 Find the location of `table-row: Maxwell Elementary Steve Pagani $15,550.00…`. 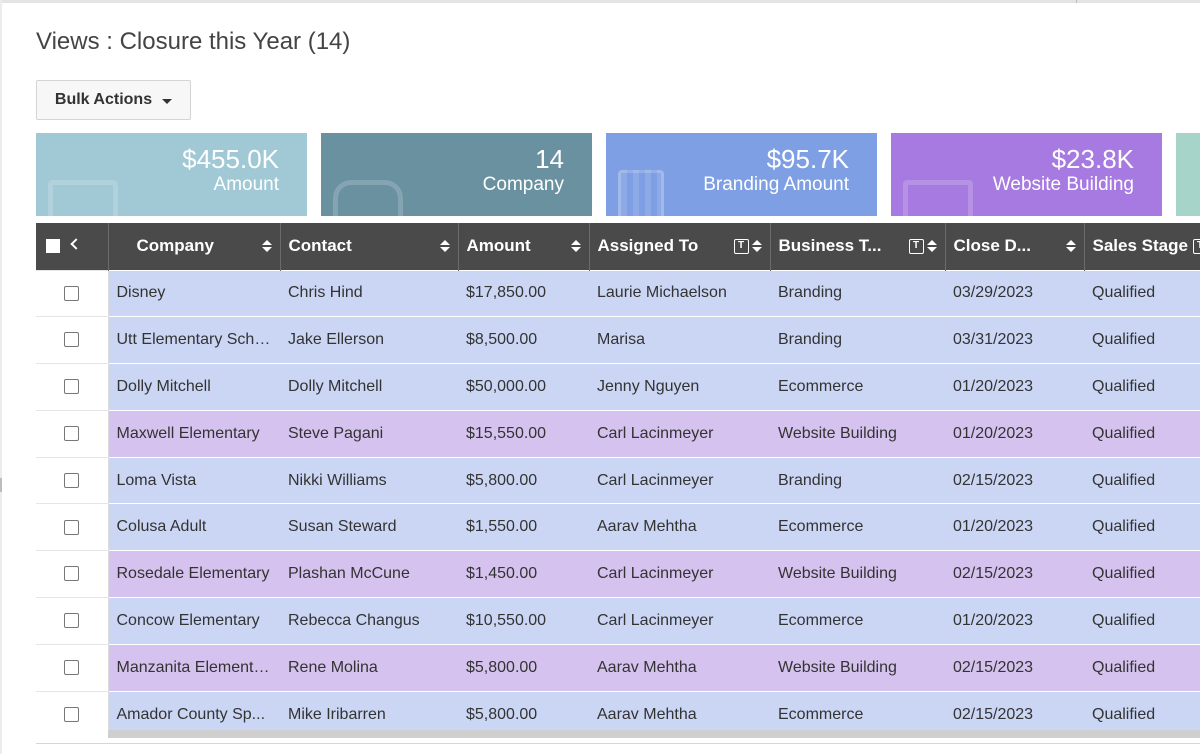

table-row: Maxwell Elementary Steve Pagani $15,550.00… is located at coordinates (618, 433).